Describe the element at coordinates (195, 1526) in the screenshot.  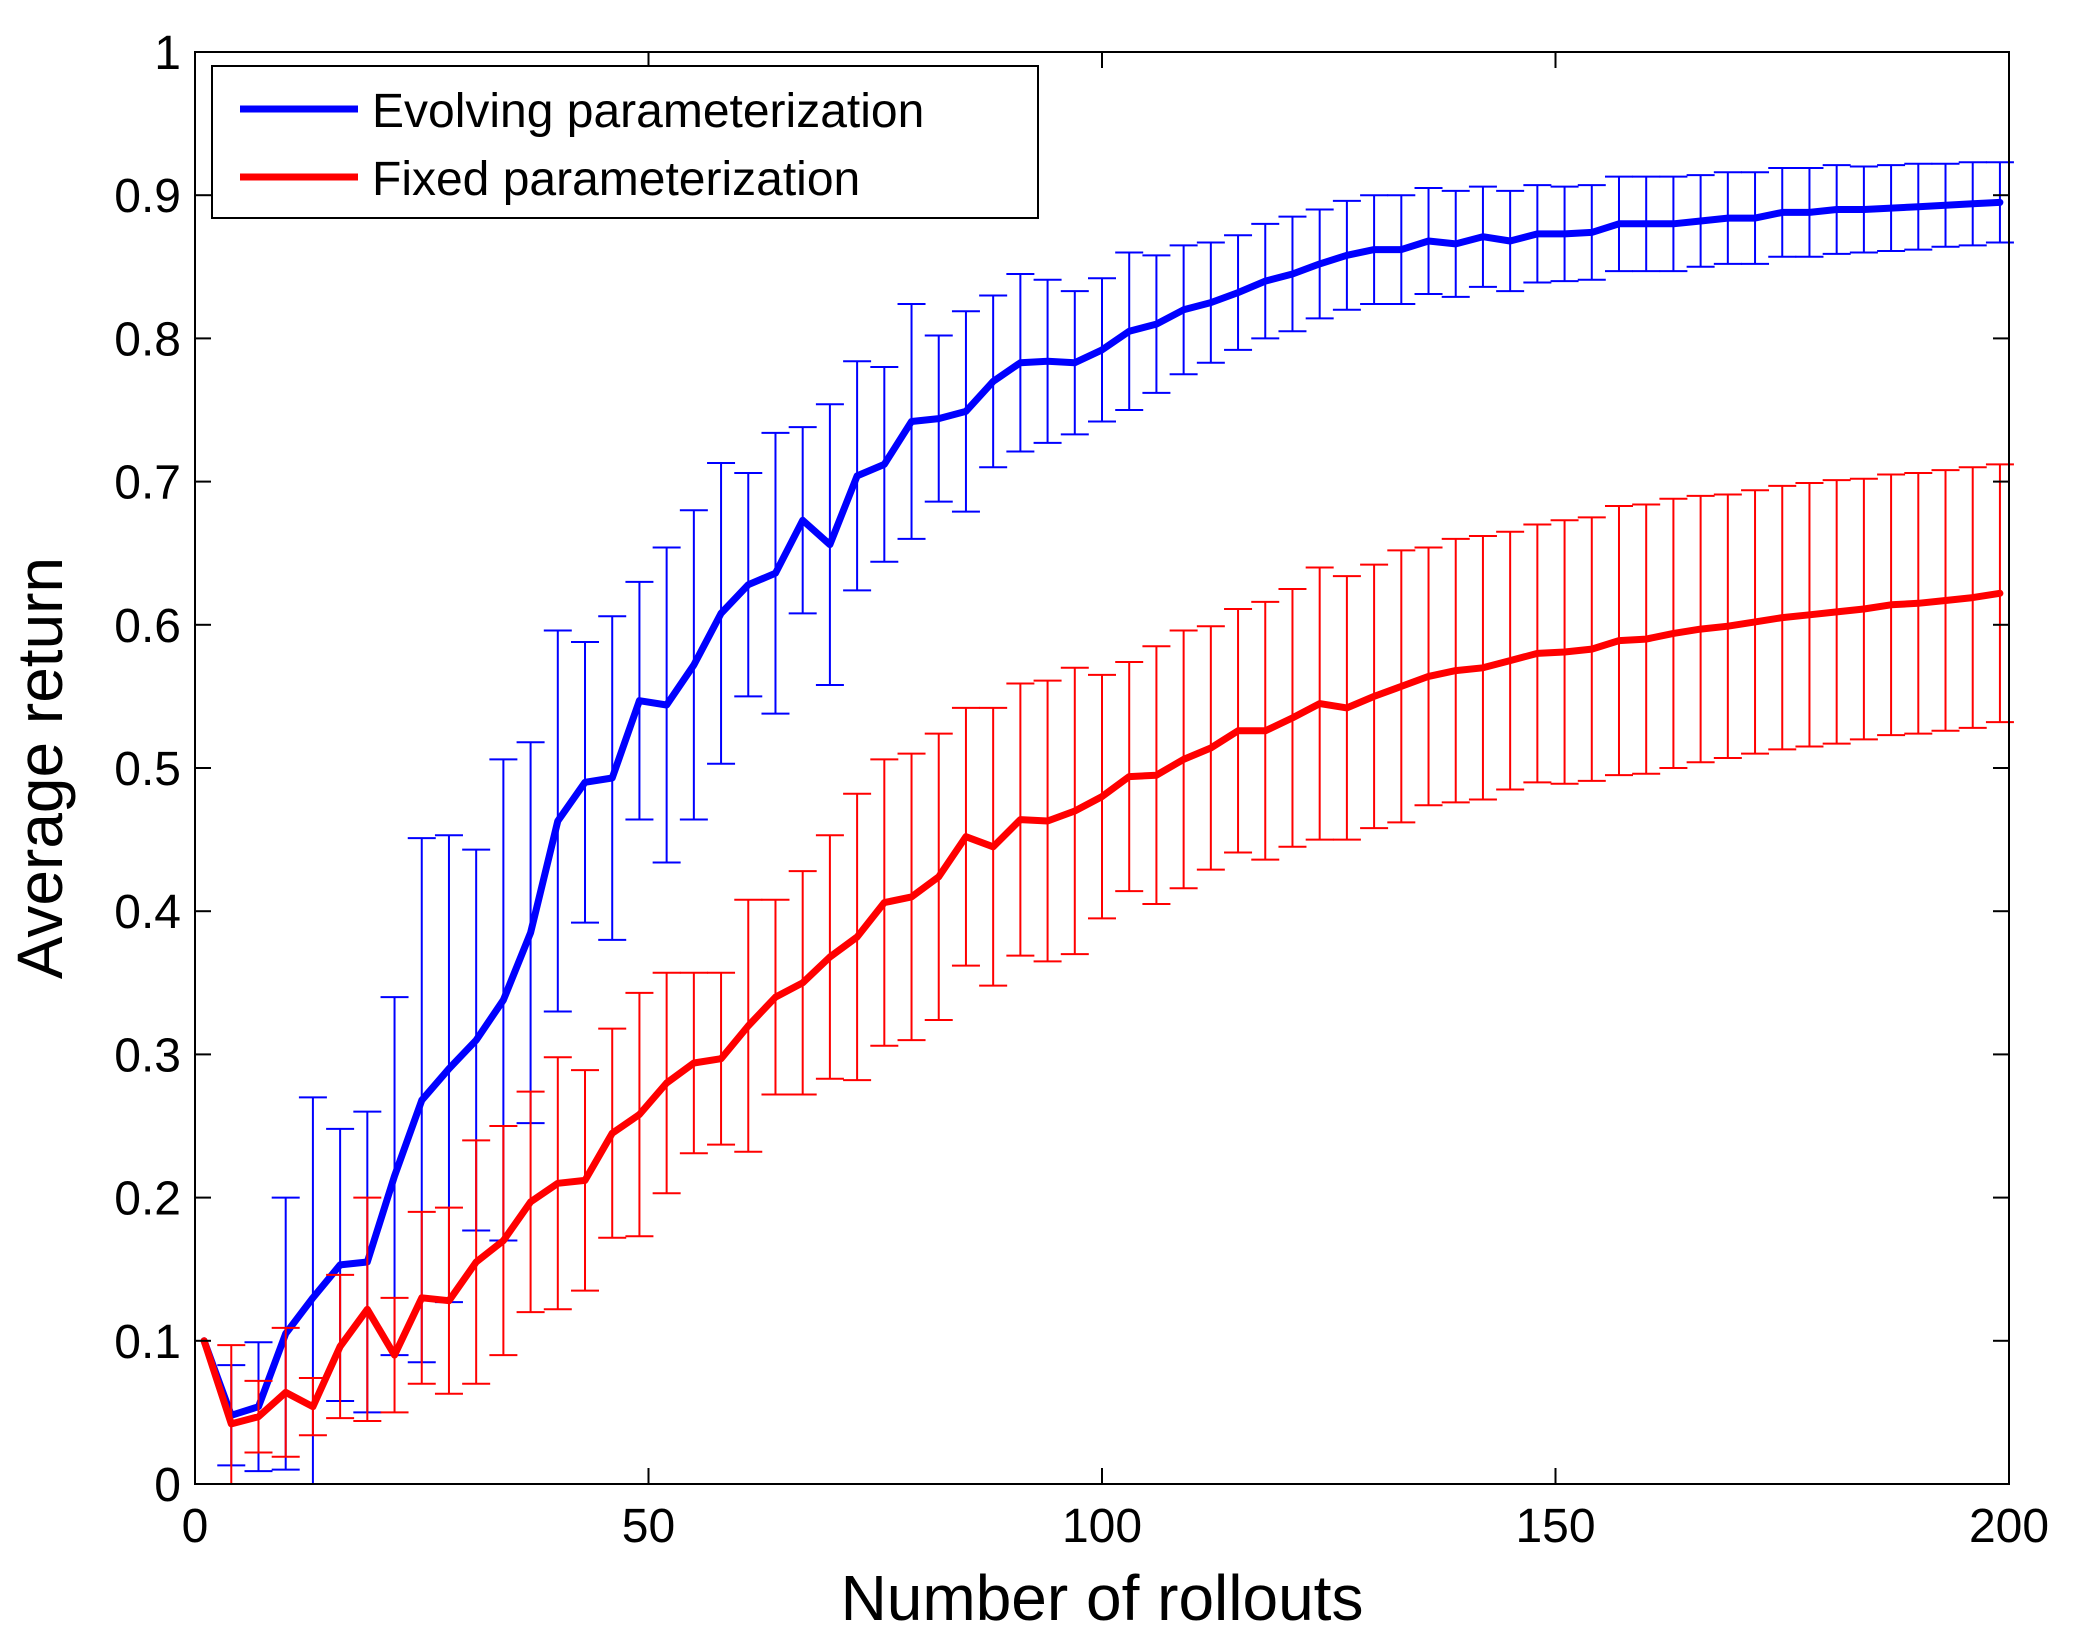
I see `x-tick-label: 0` at that location.